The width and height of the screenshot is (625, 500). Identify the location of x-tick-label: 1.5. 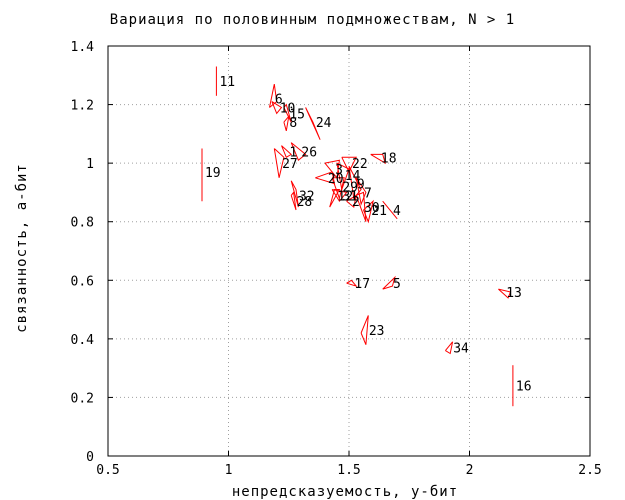
(348, 470).